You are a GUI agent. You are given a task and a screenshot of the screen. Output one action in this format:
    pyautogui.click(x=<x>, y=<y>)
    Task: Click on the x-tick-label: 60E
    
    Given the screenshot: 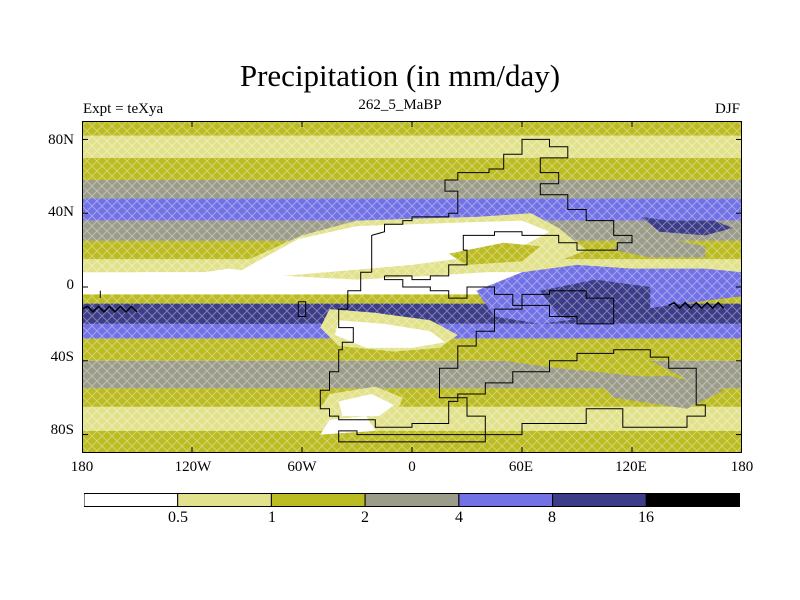 What is the action you would take?
    pyautogui.click(x=521, y=467)
    